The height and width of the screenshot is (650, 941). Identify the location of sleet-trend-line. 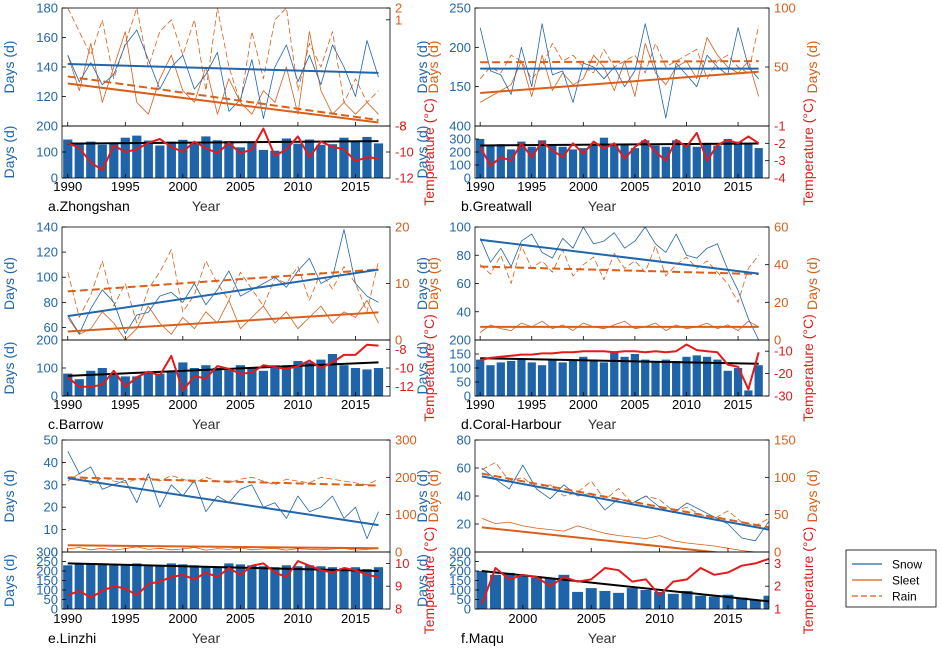
(223, 103).